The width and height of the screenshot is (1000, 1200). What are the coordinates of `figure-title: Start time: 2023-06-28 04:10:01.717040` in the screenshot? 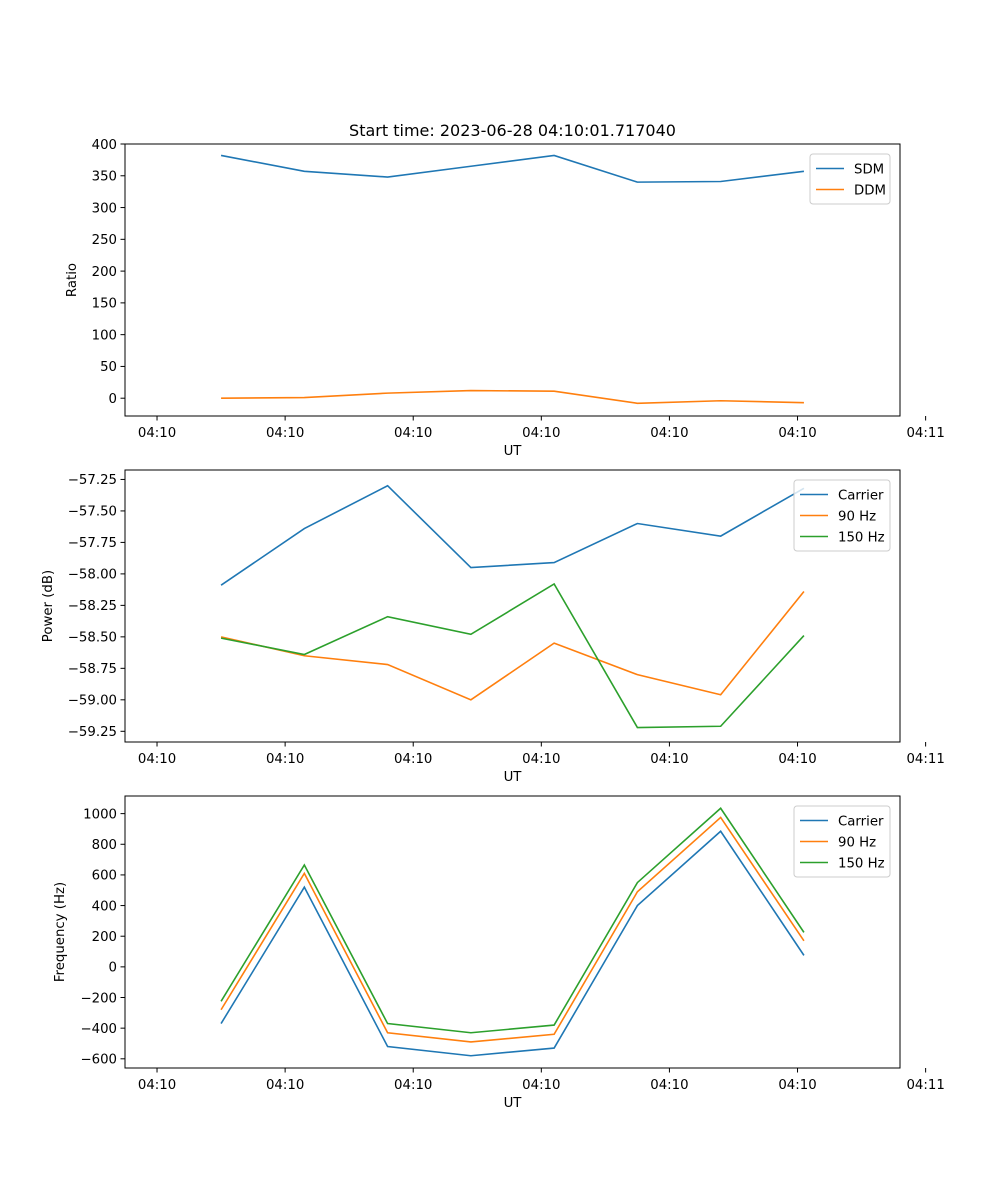 It's located at (512, 130).